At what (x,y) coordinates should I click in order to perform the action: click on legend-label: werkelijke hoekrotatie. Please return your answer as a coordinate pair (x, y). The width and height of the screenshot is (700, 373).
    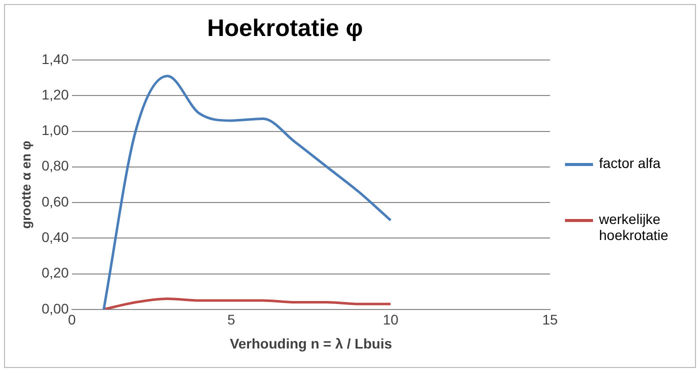
    Looking at the image, I should click on (634, 227).